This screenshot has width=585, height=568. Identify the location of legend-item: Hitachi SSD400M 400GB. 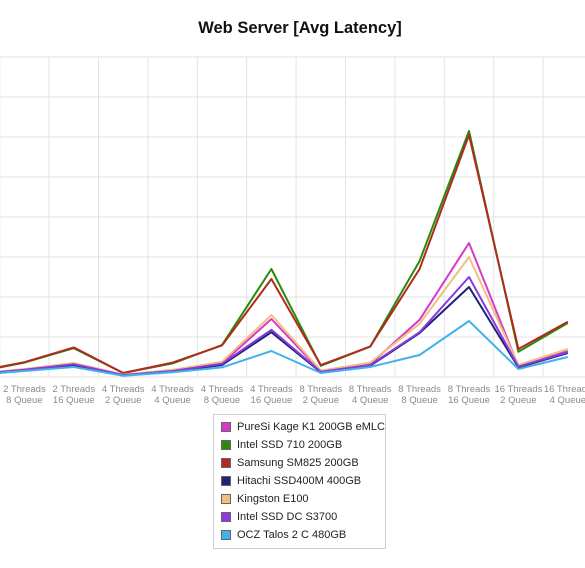
(303, 481).